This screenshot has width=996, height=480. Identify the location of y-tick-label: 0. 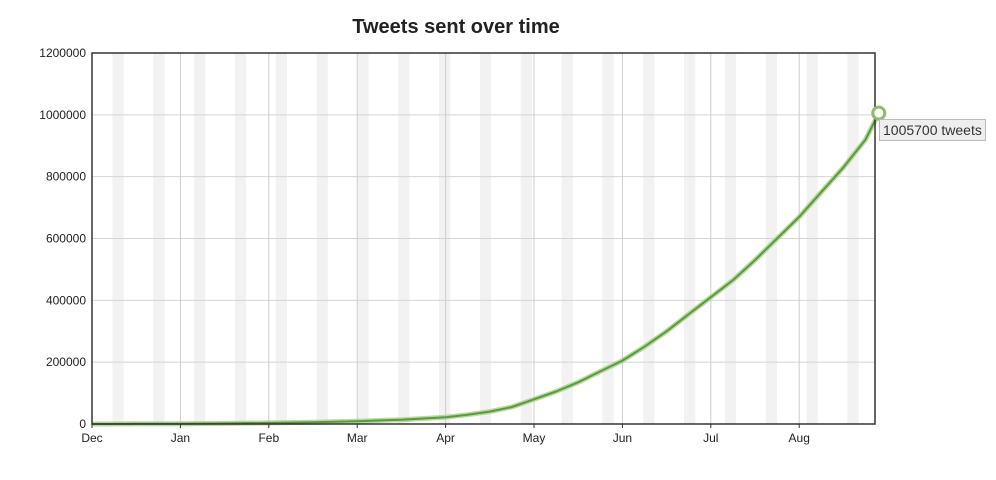
(82, 424).